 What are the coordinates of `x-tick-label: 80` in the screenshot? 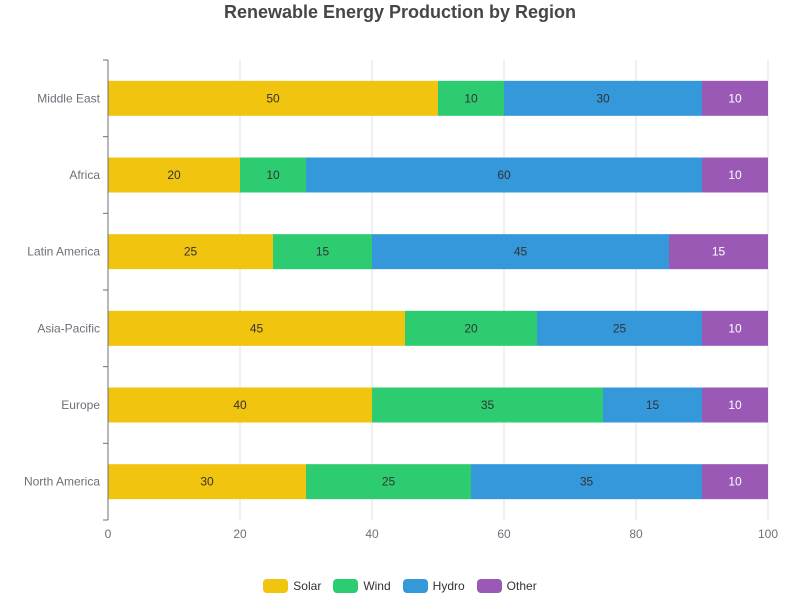 It's located at (636, 534).